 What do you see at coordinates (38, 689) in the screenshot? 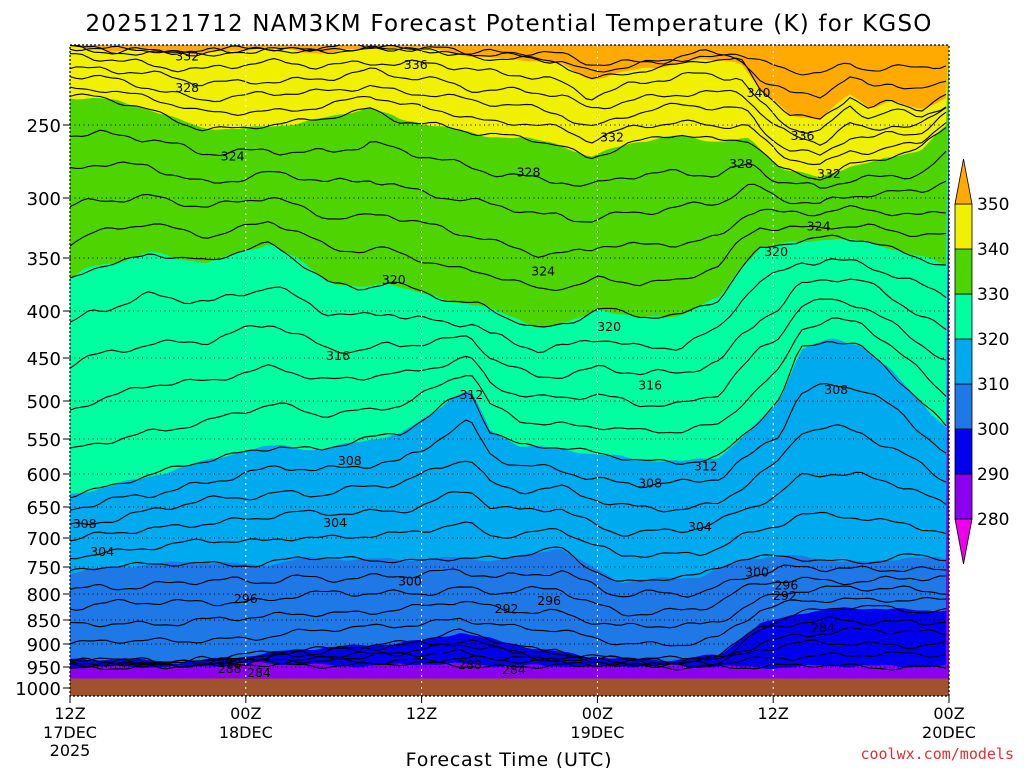
I see `y-tick-label: 1000` at bounding box center [38, 689].